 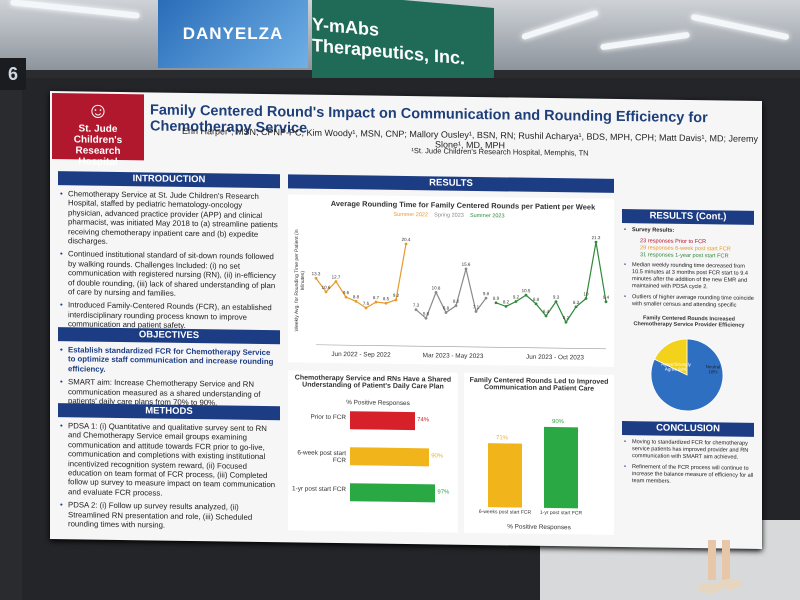 I want to click on data-label: 10.5, so click(x=526, y=290).